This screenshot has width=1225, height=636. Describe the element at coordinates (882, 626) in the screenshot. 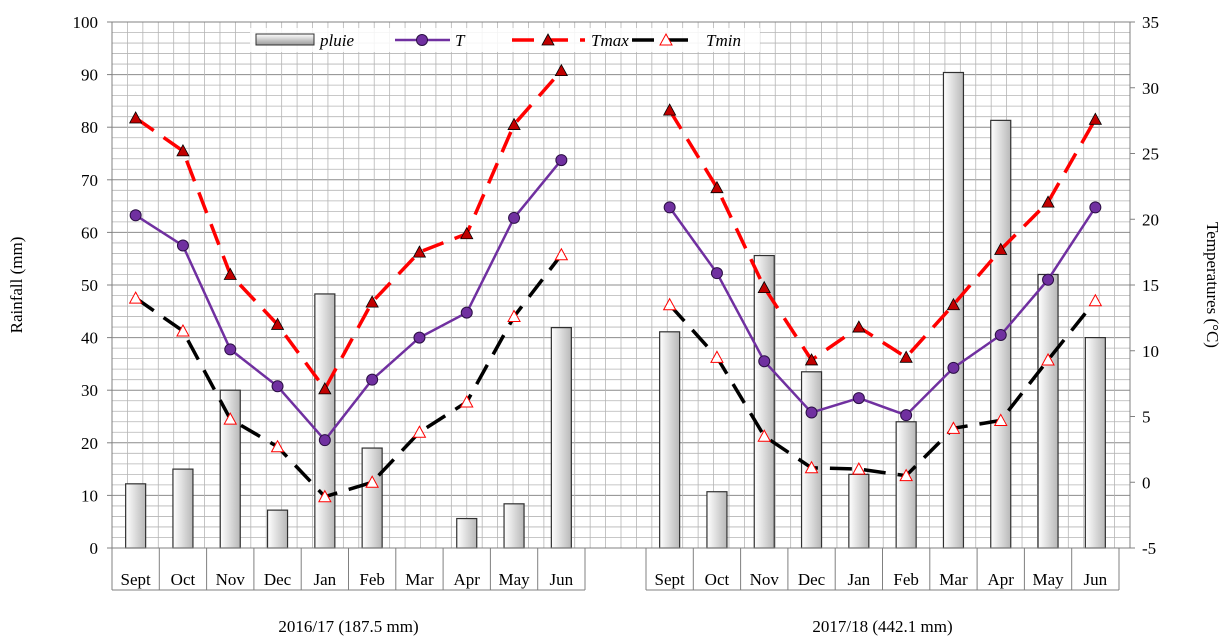

I see `period-label: 2017/18 (442.1 mm)` at that location.